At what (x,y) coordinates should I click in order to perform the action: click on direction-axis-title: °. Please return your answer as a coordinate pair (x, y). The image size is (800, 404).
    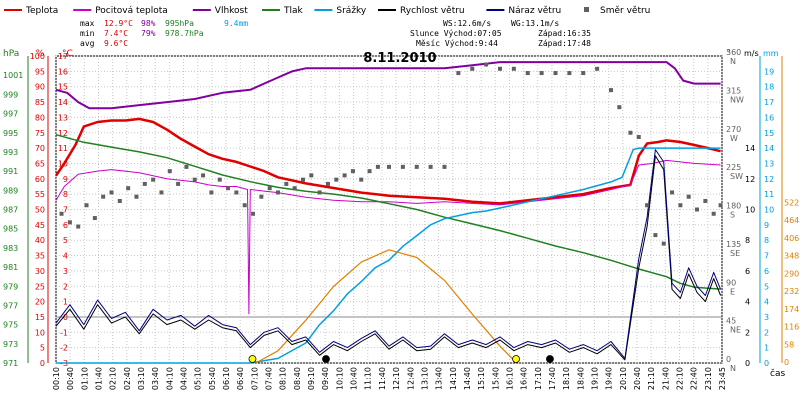
    Looking at the image, I should click on (728, 54).